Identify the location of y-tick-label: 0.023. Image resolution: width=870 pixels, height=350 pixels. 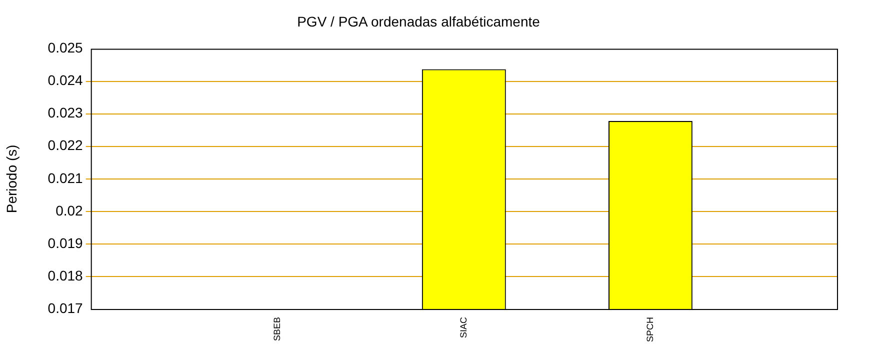
(66, 112).